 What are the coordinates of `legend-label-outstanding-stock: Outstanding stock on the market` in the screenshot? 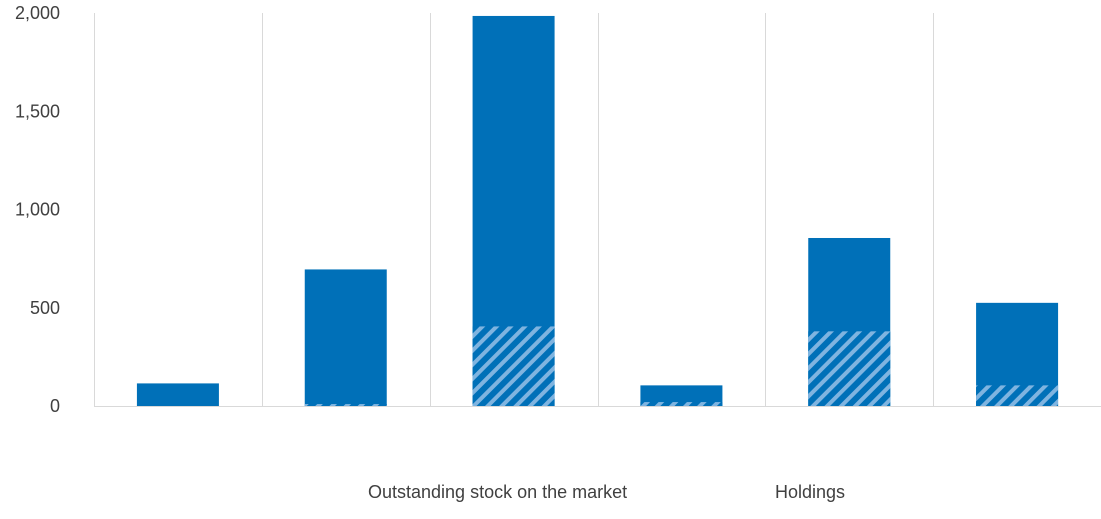 It's located at (497, 492).